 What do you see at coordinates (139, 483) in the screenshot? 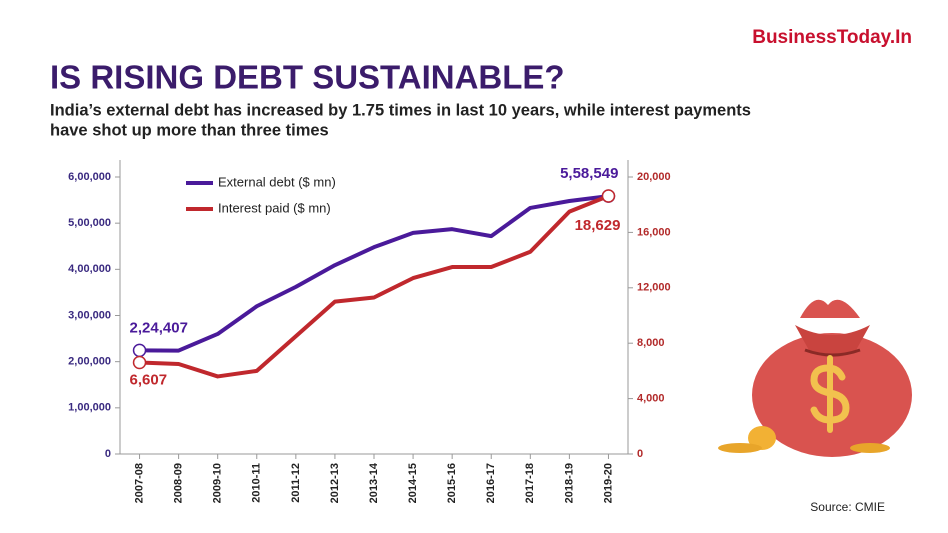
I see `x-tick-label: 2007-08` at bounding box center [139, 483].